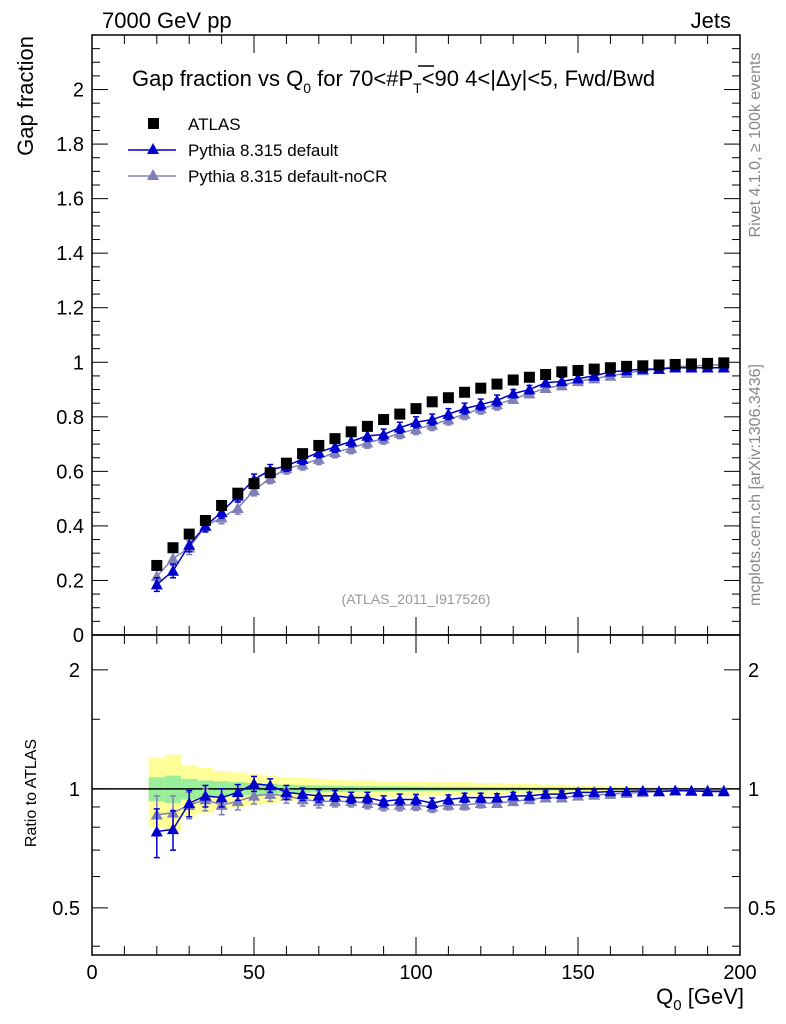 This screenshot has width=786, height=1024. I want to click on main-y-tick-label: 0.8, so click(70, 418).